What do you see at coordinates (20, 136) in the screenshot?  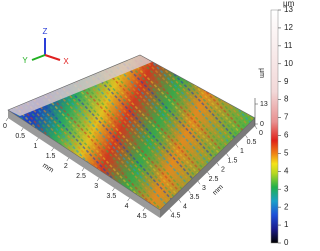 I see `x-tick-label: 0.5` at bounding box center [20, 136].